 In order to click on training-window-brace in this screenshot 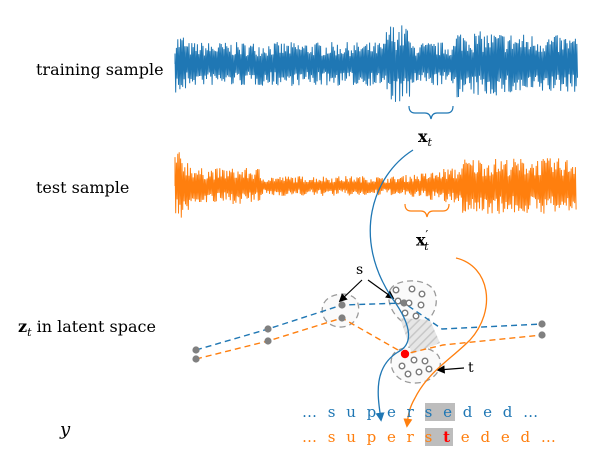, I will do `click(431, 112)`.